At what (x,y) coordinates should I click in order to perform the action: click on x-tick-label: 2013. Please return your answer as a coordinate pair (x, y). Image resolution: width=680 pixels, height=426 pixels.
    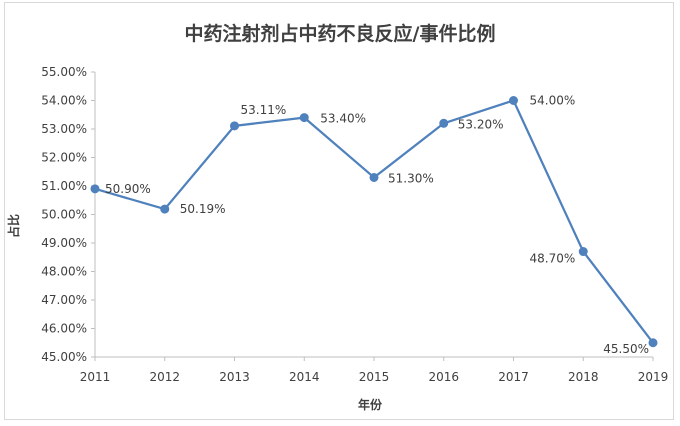
    Looking at the image, I should click on (234, 377).